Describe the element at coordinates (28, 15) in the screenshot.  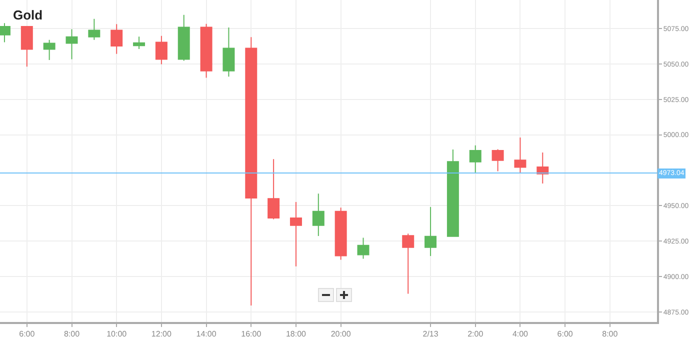
I see `text: Gold` at that location.